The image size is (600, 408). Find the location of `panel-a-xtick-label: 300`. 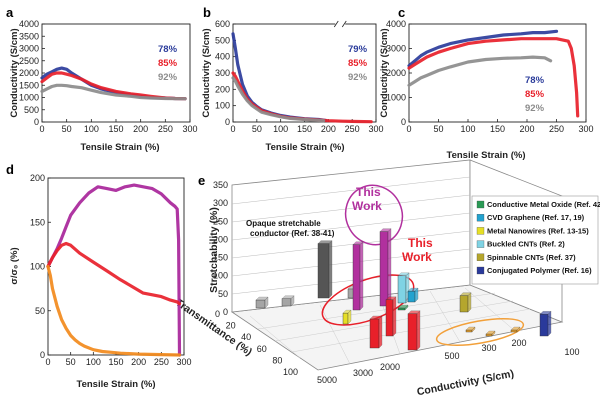

panel-a-xtick-label: 300 is located at coordinates (189, 129).